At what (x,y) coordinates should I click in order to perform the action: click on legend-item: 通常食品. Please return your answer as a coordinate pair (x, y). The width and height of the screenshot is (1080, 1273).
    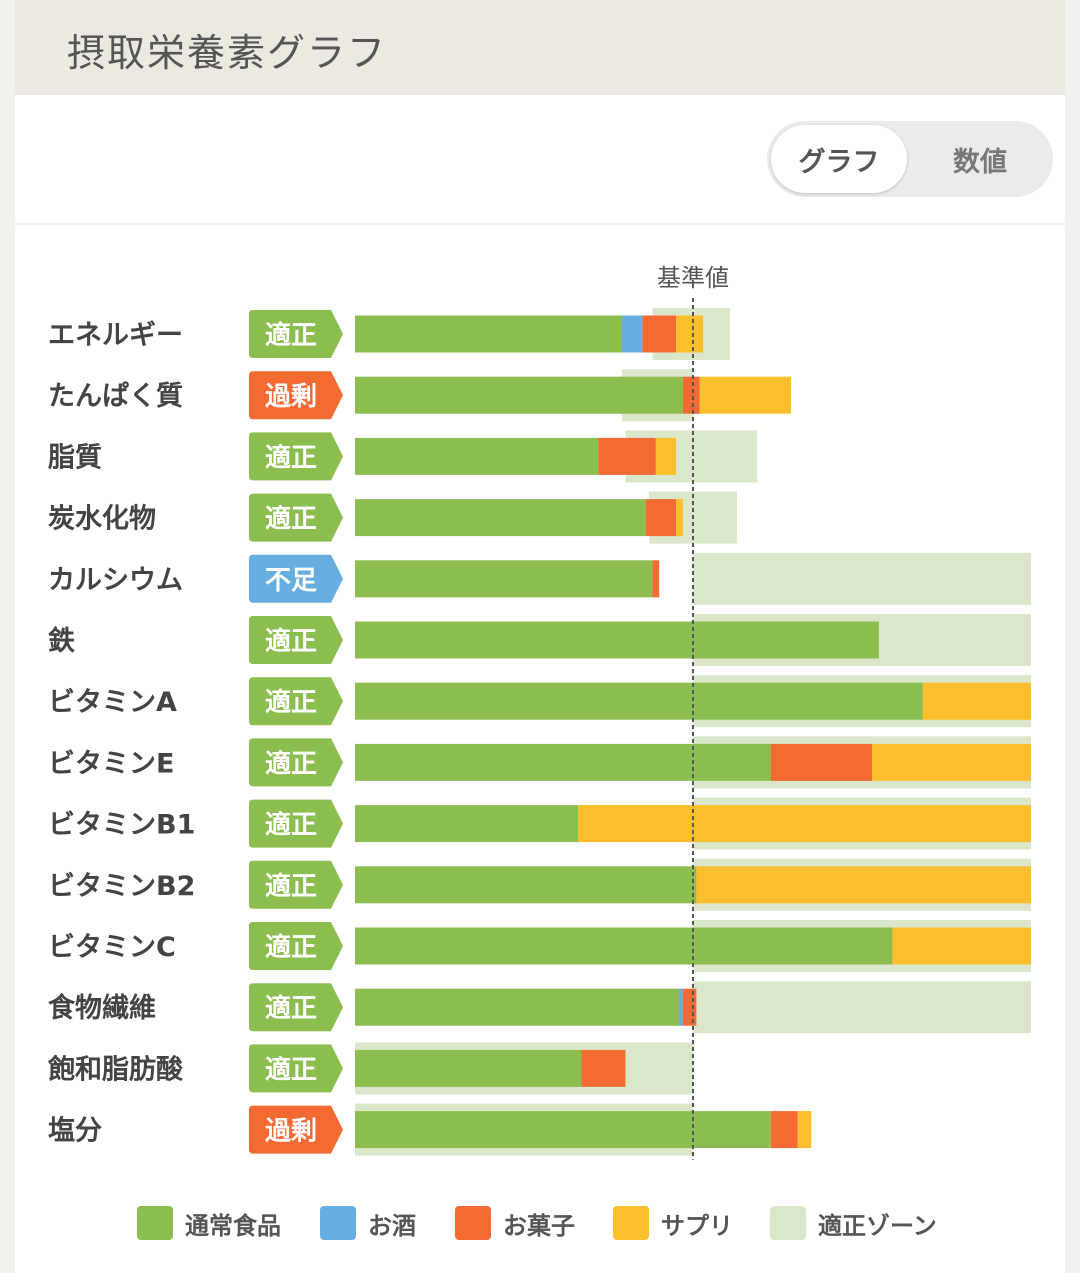
    Looking at the image, I should click on (209, 1223).